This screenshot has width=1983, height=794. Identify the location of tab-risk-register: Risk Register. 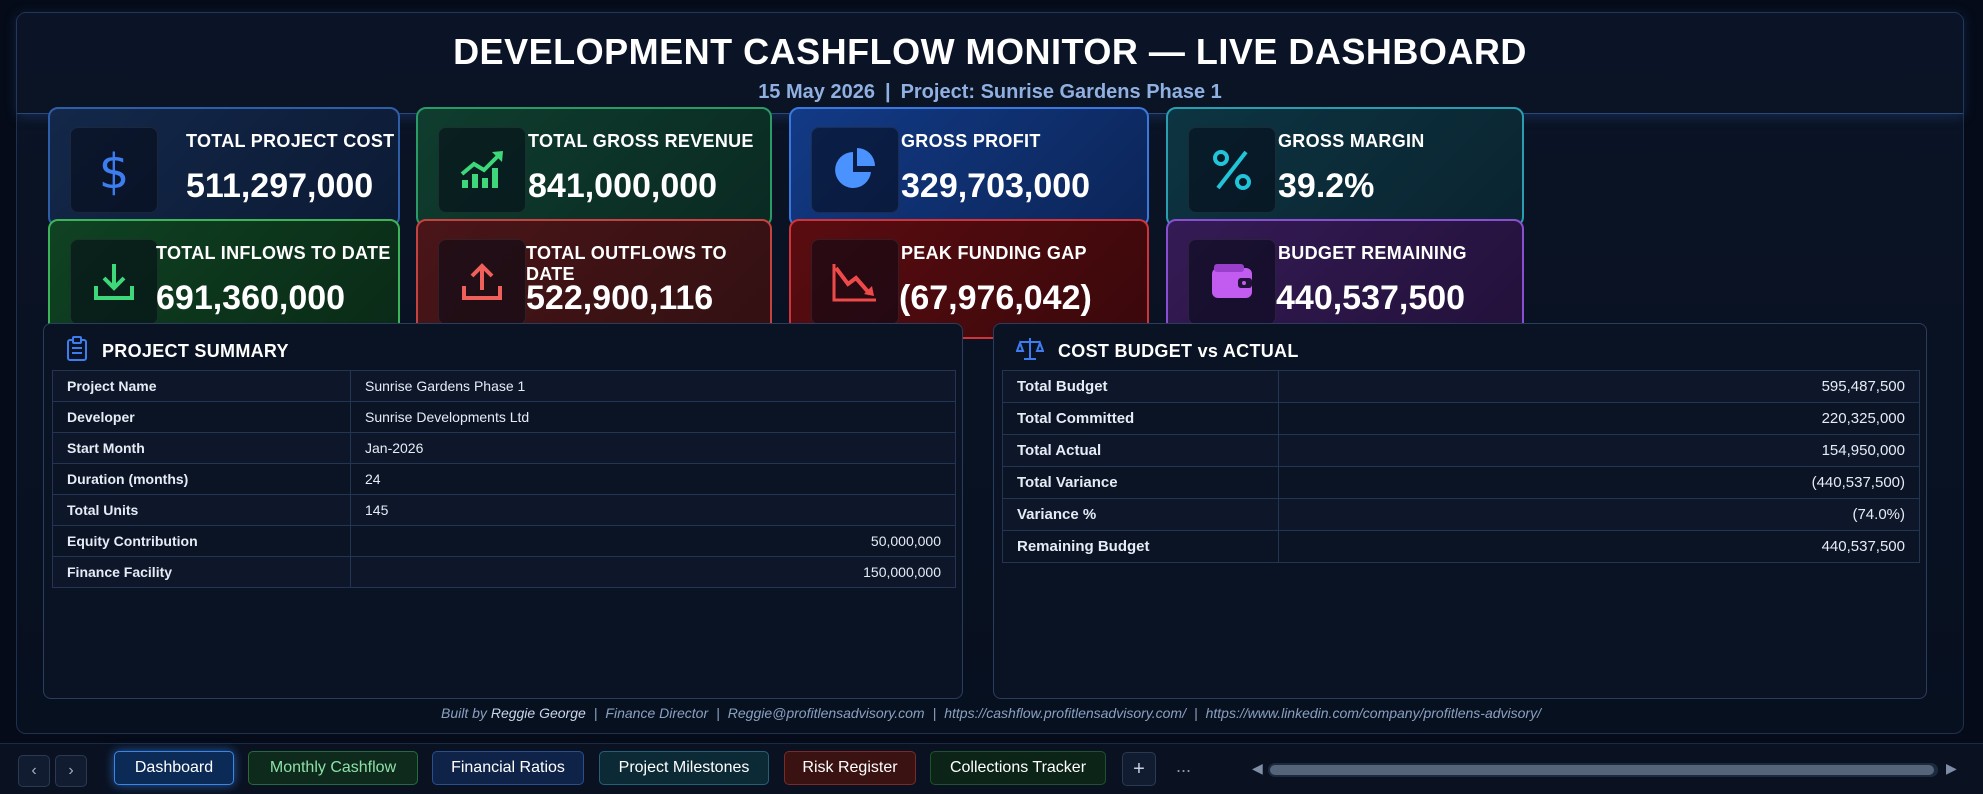
(850, 768).